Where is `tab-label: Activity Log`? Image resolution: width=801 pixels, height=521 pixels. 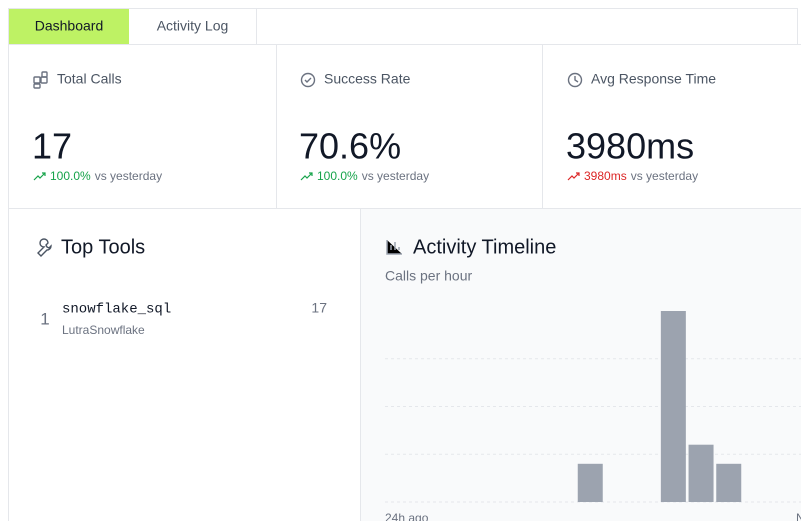 tab-label: Activity Log is located at coordinates (193, 26).